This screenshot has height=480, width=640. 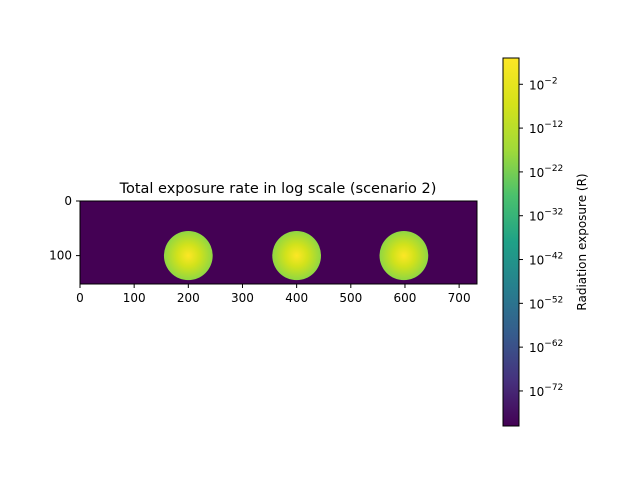 I want to click on exposure-sources, so click(x=296, y=256).